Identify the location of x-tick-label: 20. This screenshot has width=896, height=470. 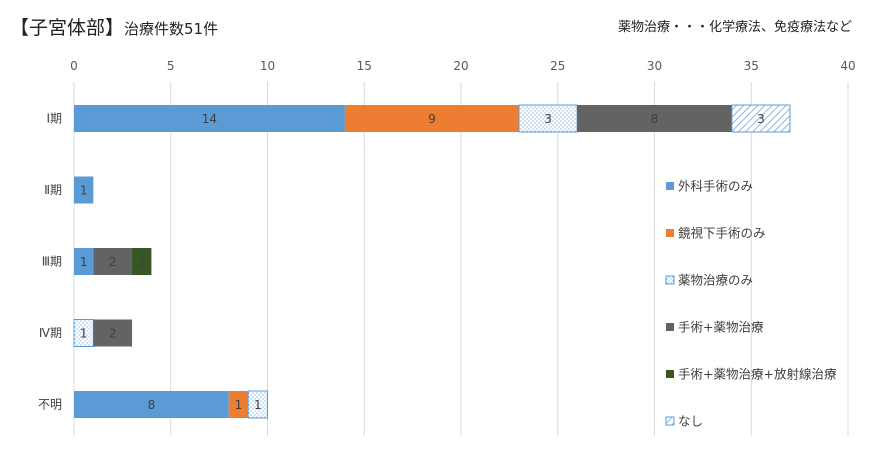
(460, 66).